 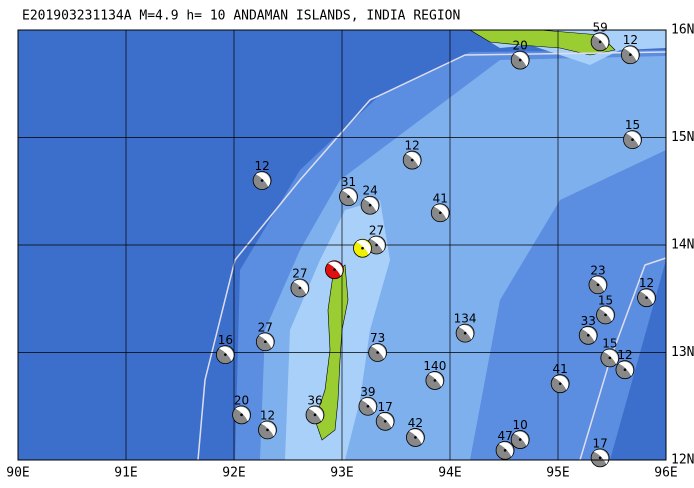 I want to click on event-label: 17, so click(x=599, y=443).